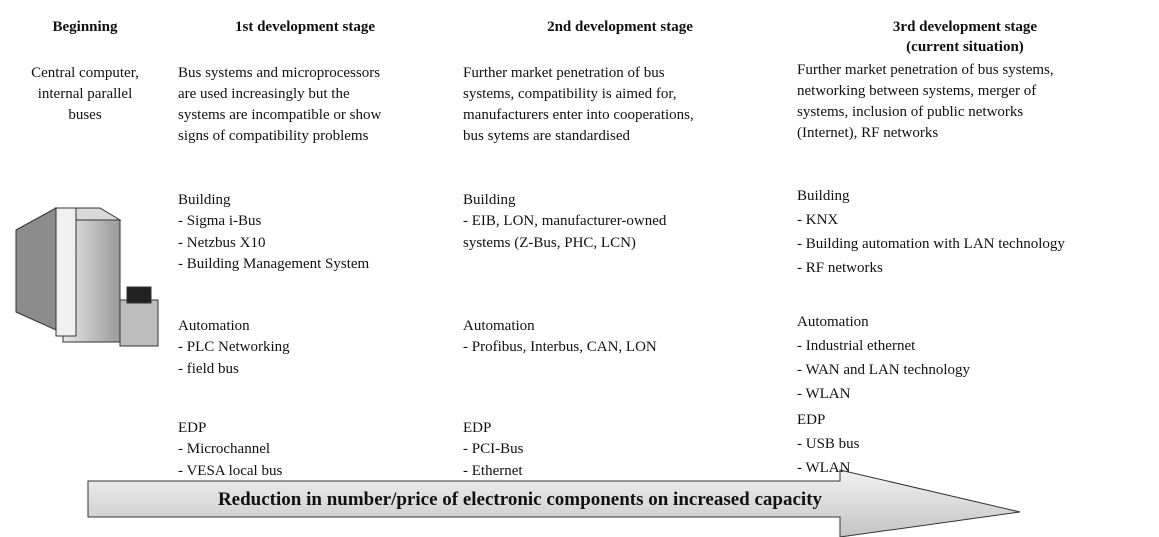  Describe the element at coordinates (264, 93) in the screenshot. I see `description-line: are used increasingly but the` at that location.